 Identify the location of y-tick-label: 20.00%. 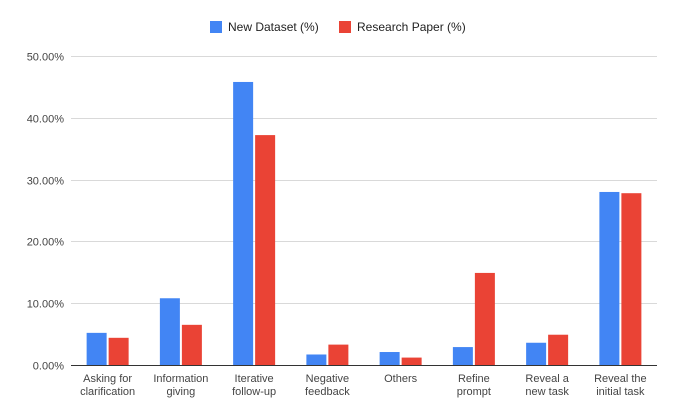
(46, 243).